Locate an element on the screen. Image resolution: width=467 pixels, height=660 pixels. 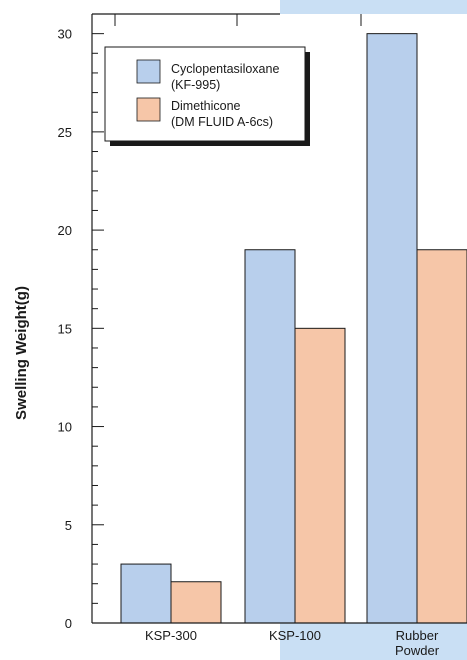
legend-label-series-1-line-1: Cyclopentasiloxane is located at coordinates (225, 69).